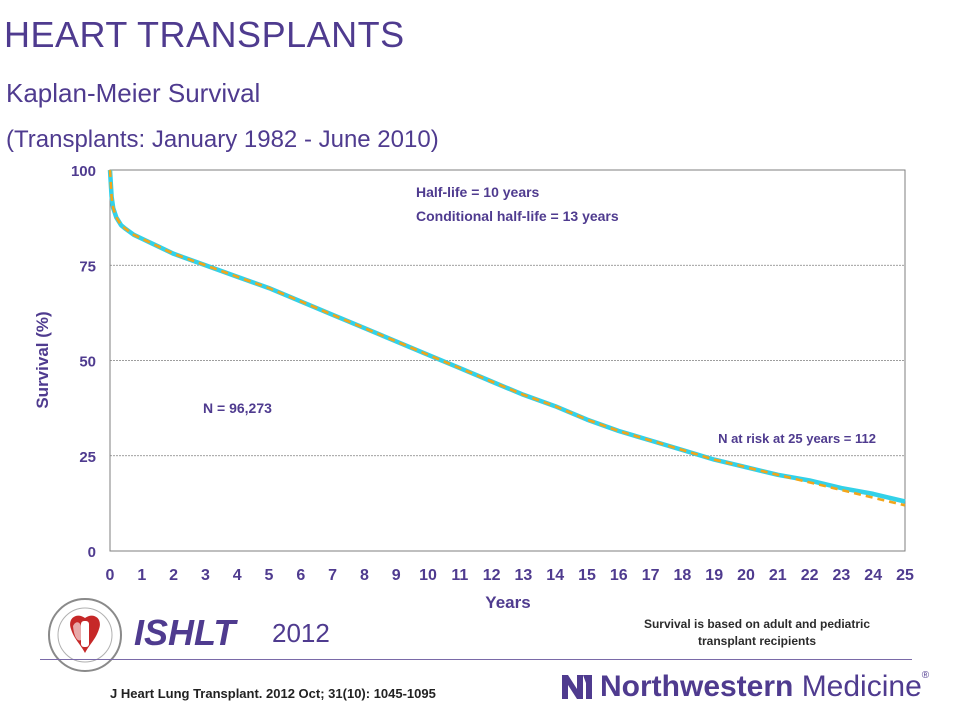 The height and width of the screenshot is (720, 960). What do you see at coordinates (873, 575) in the screenshot?
I see `x-tick-label: 24` at bounding box center [873, 575].